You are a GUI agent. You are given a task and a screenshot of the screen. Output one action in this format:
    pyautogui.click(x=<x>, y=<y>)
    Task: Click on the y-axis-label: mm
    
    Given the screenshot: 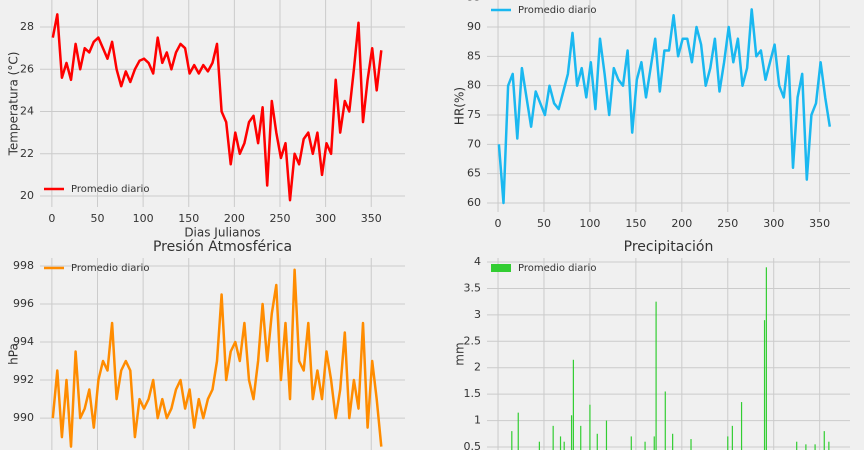 What is the action you would take?
    pyautogui.click(x=460, y=353)
    